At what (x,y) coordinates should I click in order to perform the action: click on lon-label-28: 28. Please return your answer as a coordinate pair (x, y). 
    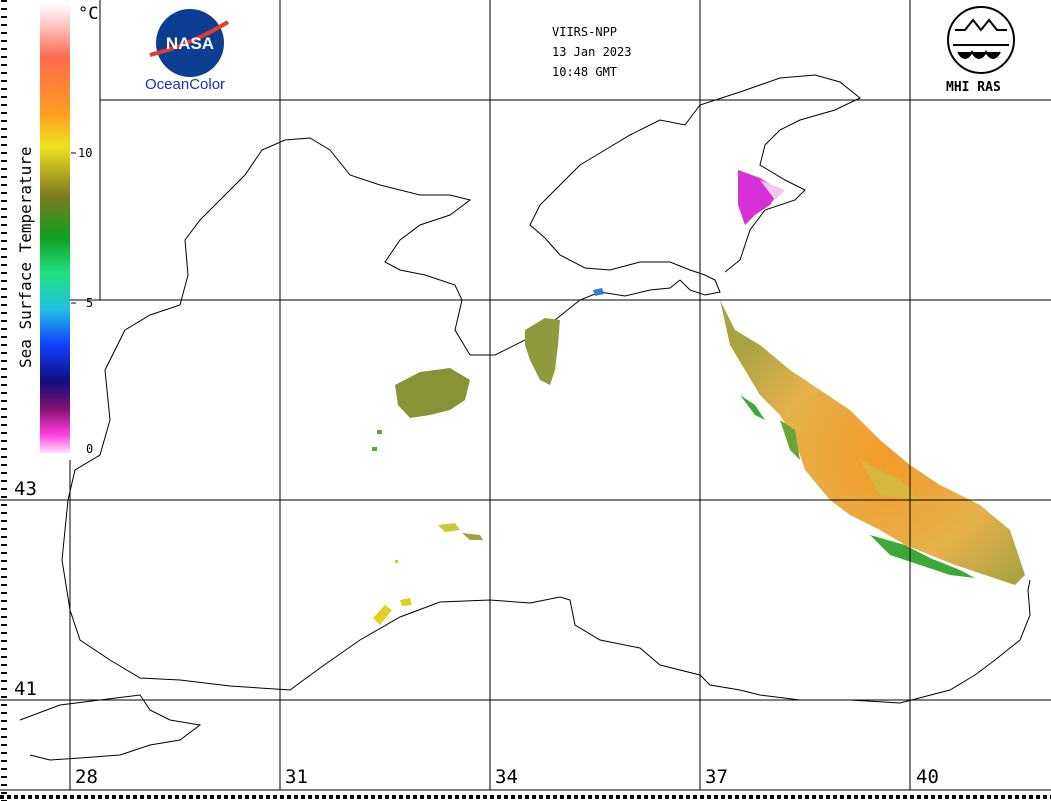
    Looking at the image, I should click on (86, 777).